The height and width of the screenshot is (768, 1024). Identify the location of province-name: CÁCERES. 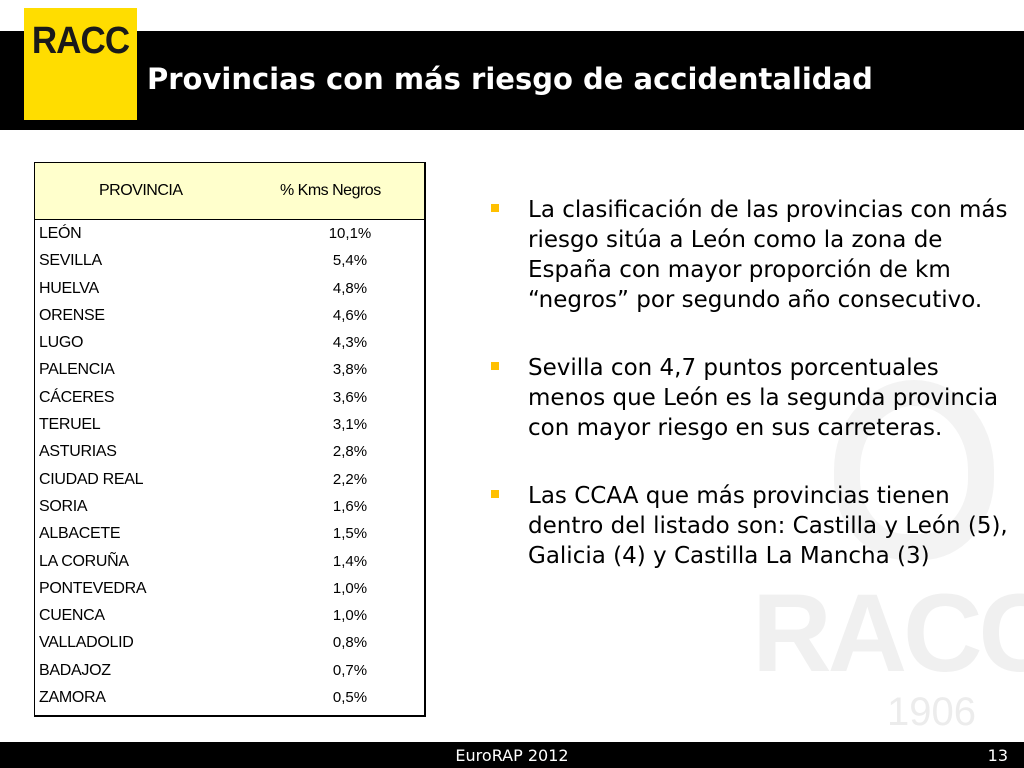
(77, 397).